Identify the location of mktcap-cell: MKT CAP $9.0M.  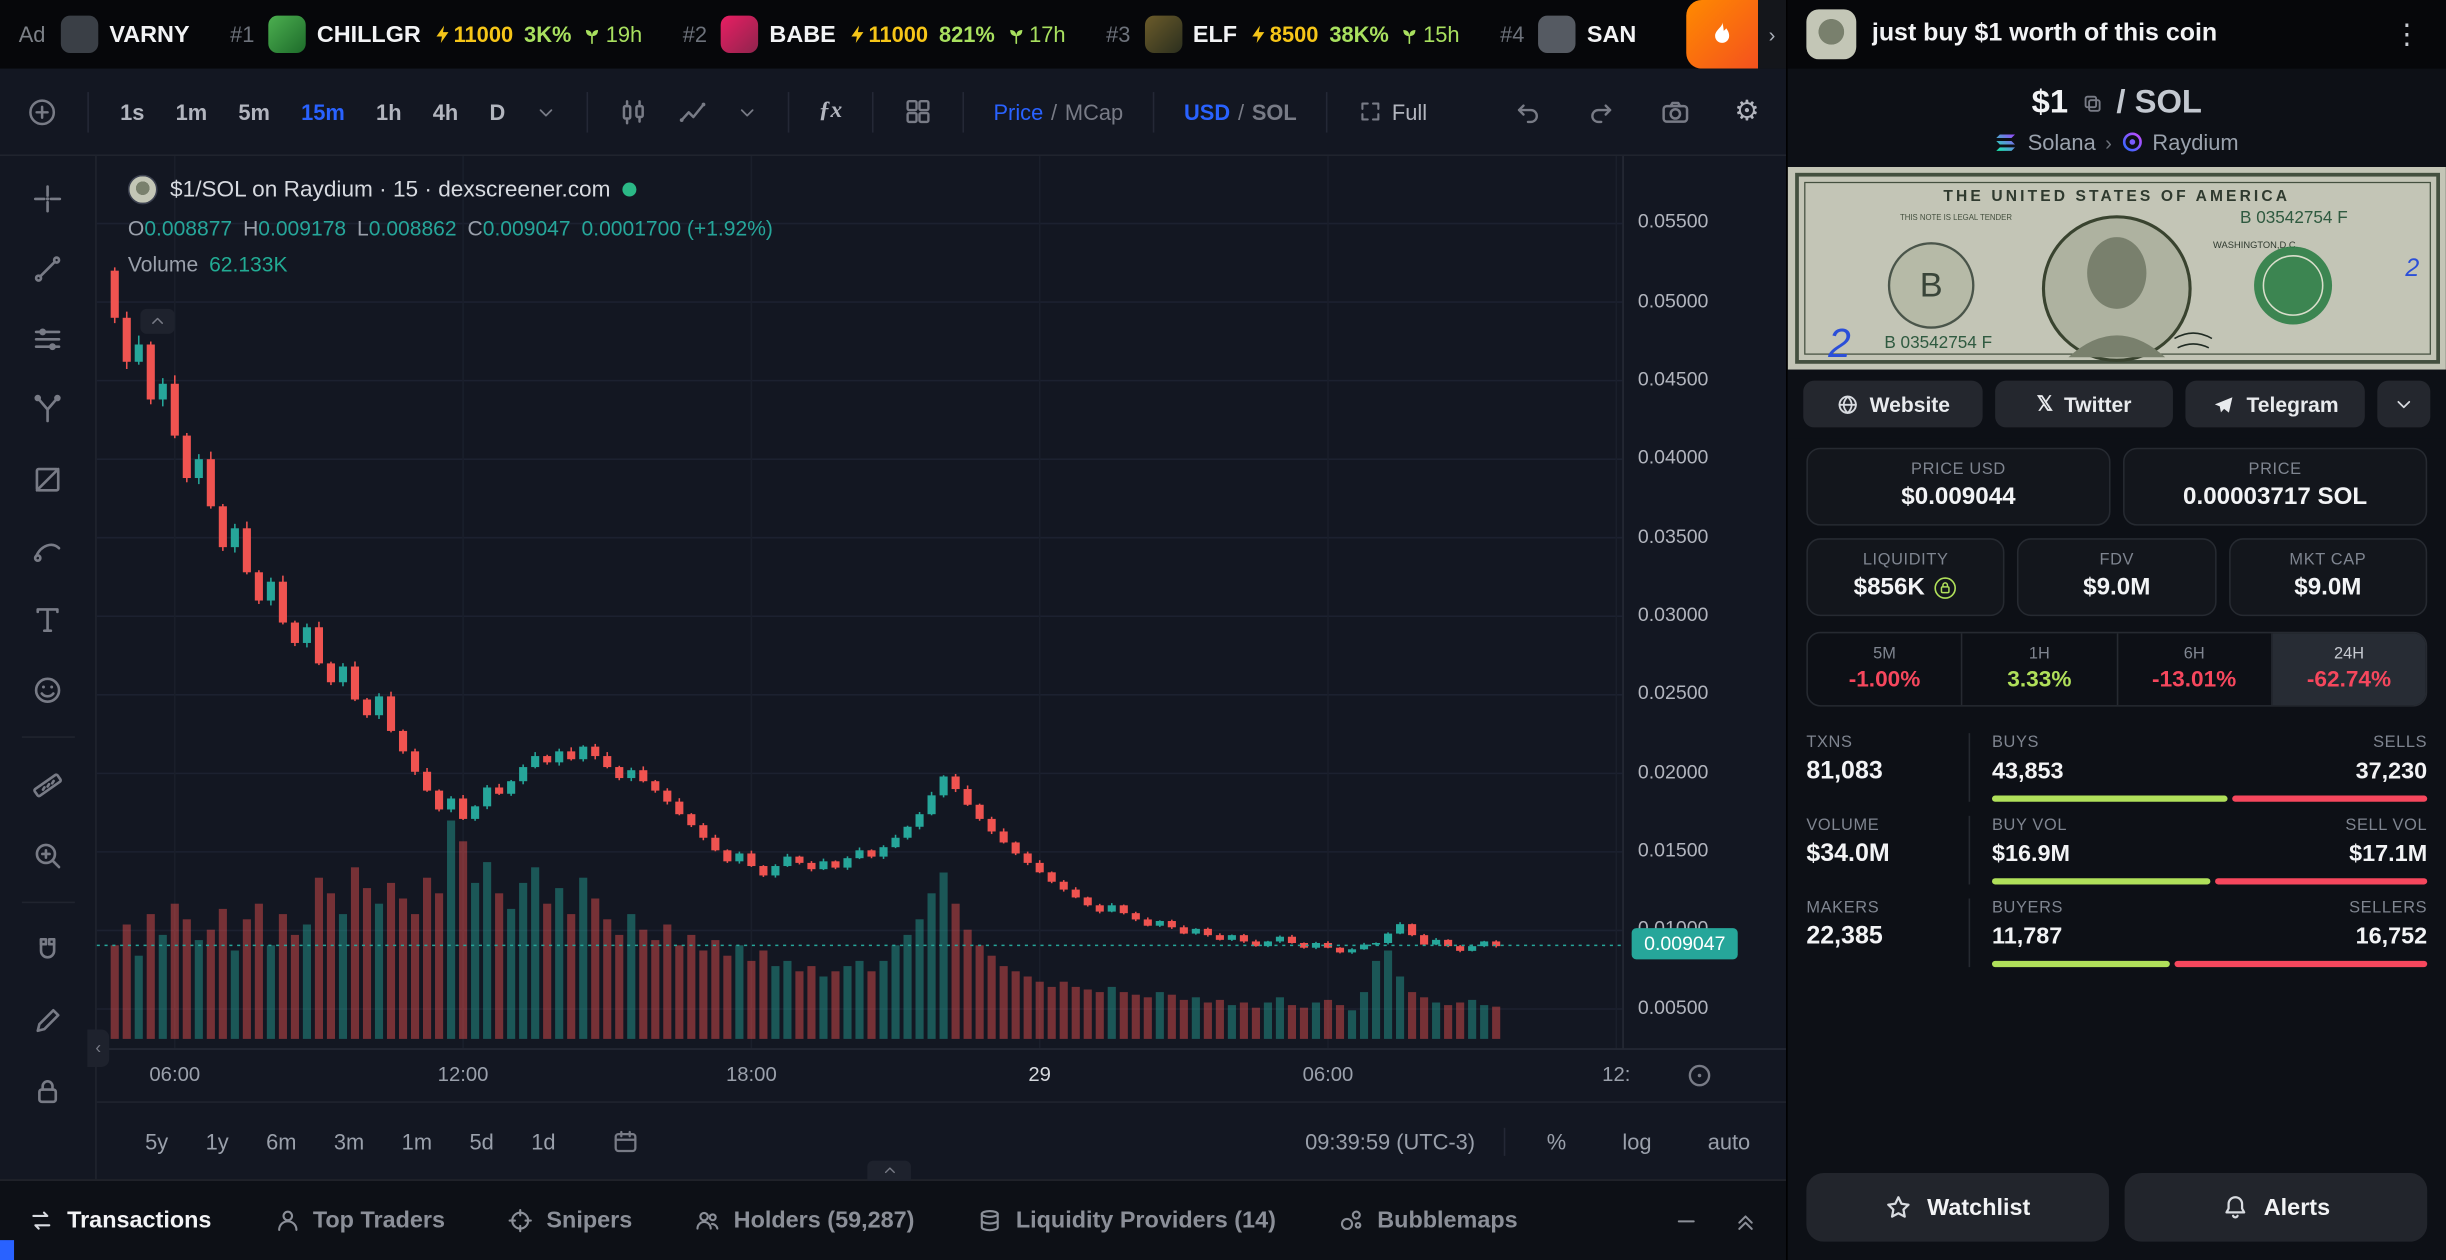
(2328, 577).